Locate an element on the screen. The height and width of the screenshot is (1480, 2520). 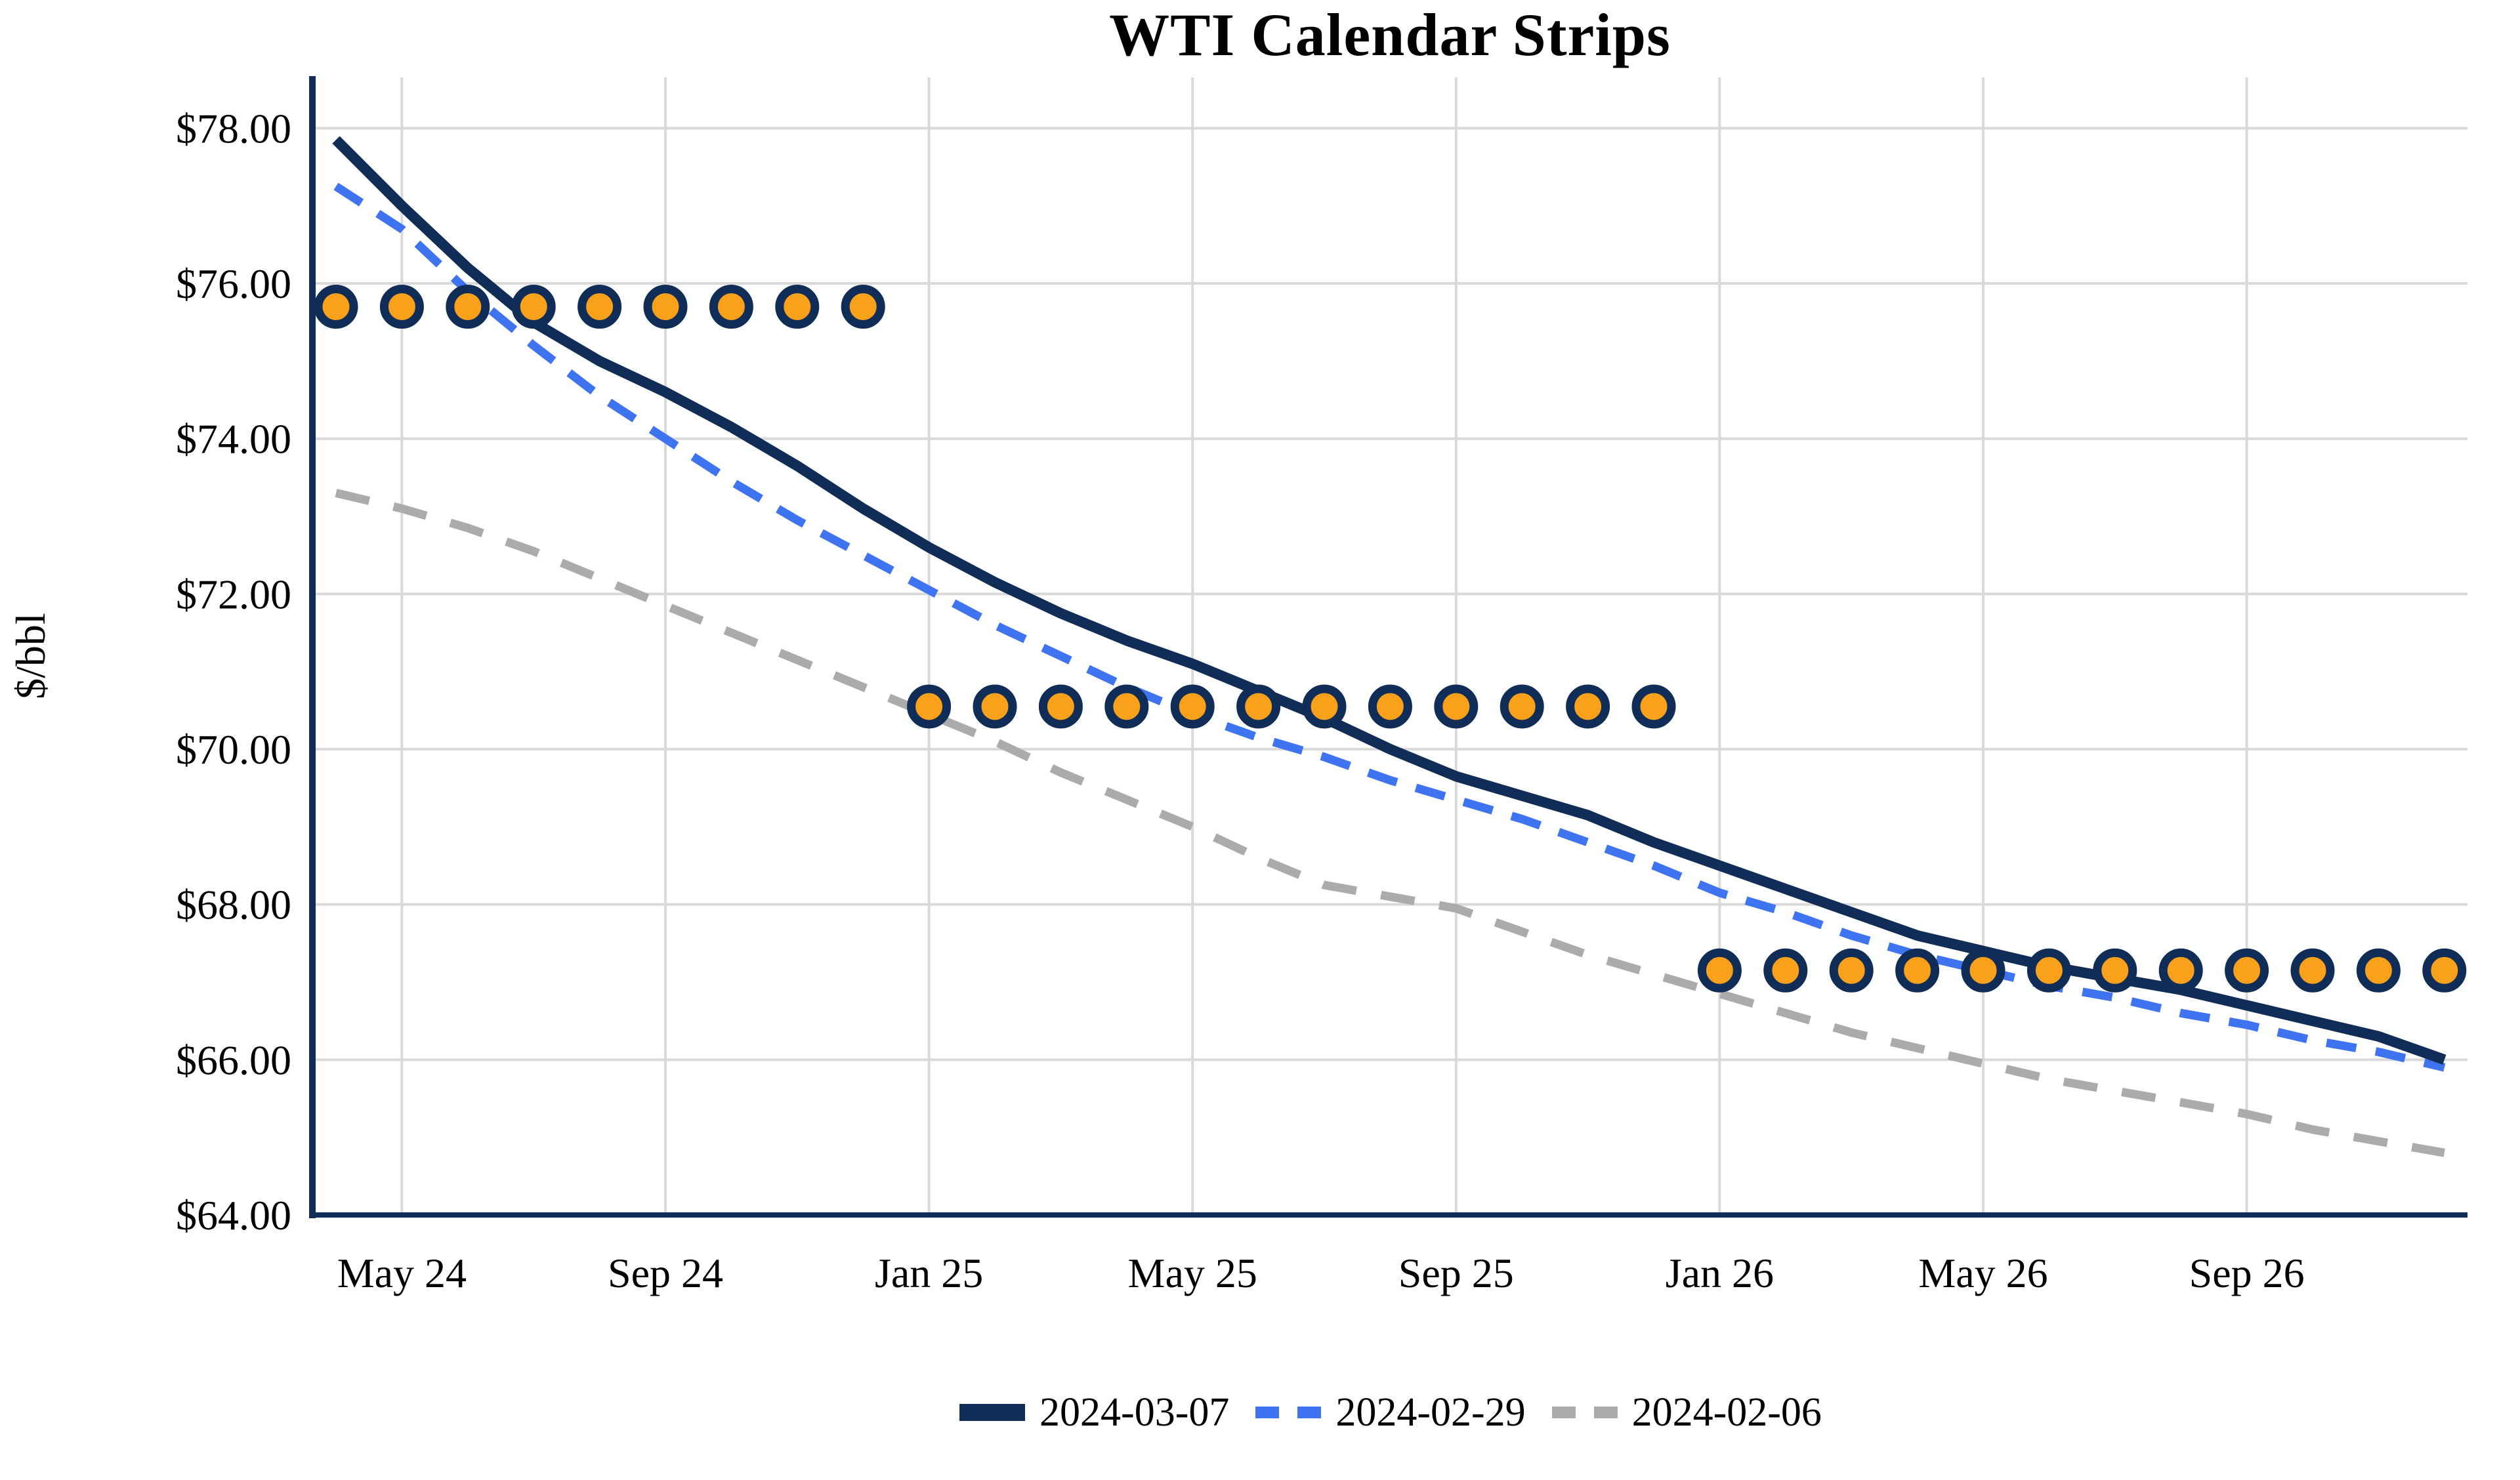
calendar-strip-2026 is located at coordinates (2082, 970).